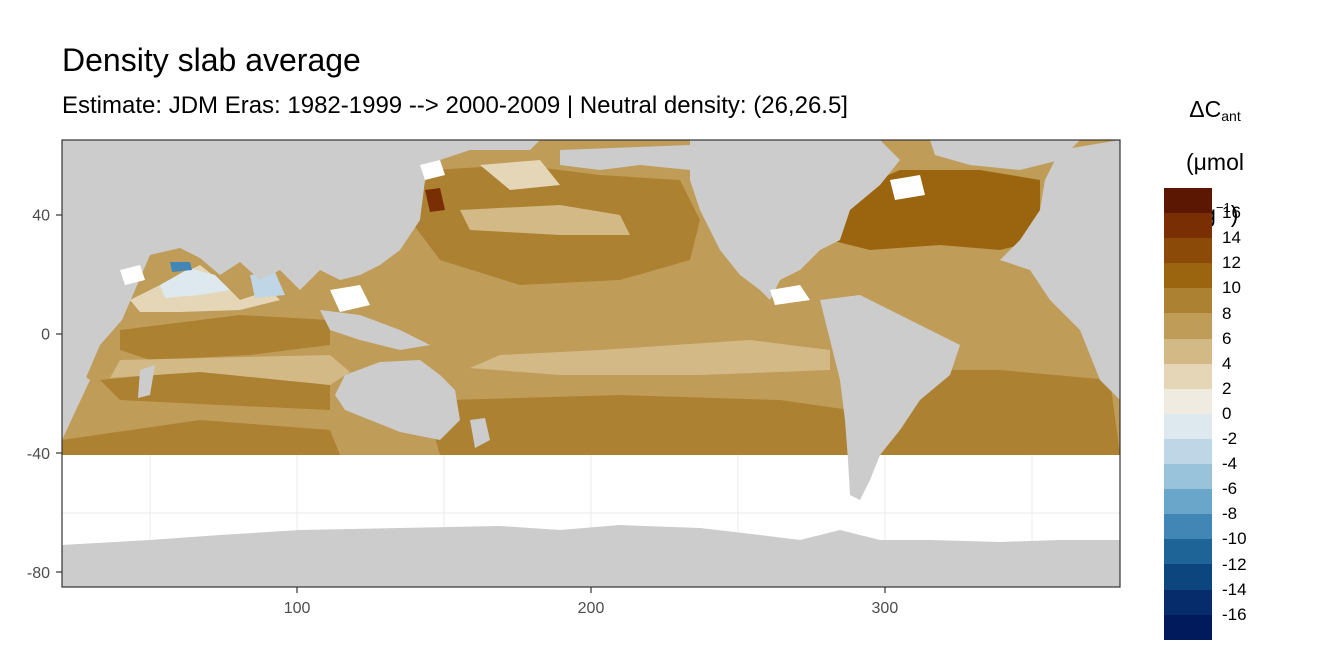  I want to click on legend-label: -6, so click(1230, 489).